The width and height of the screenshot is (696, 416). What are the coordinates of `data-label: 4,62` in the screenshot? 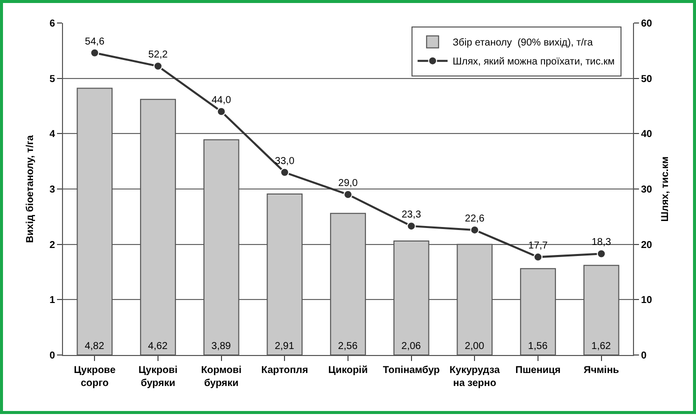 It's located at (158, 346).